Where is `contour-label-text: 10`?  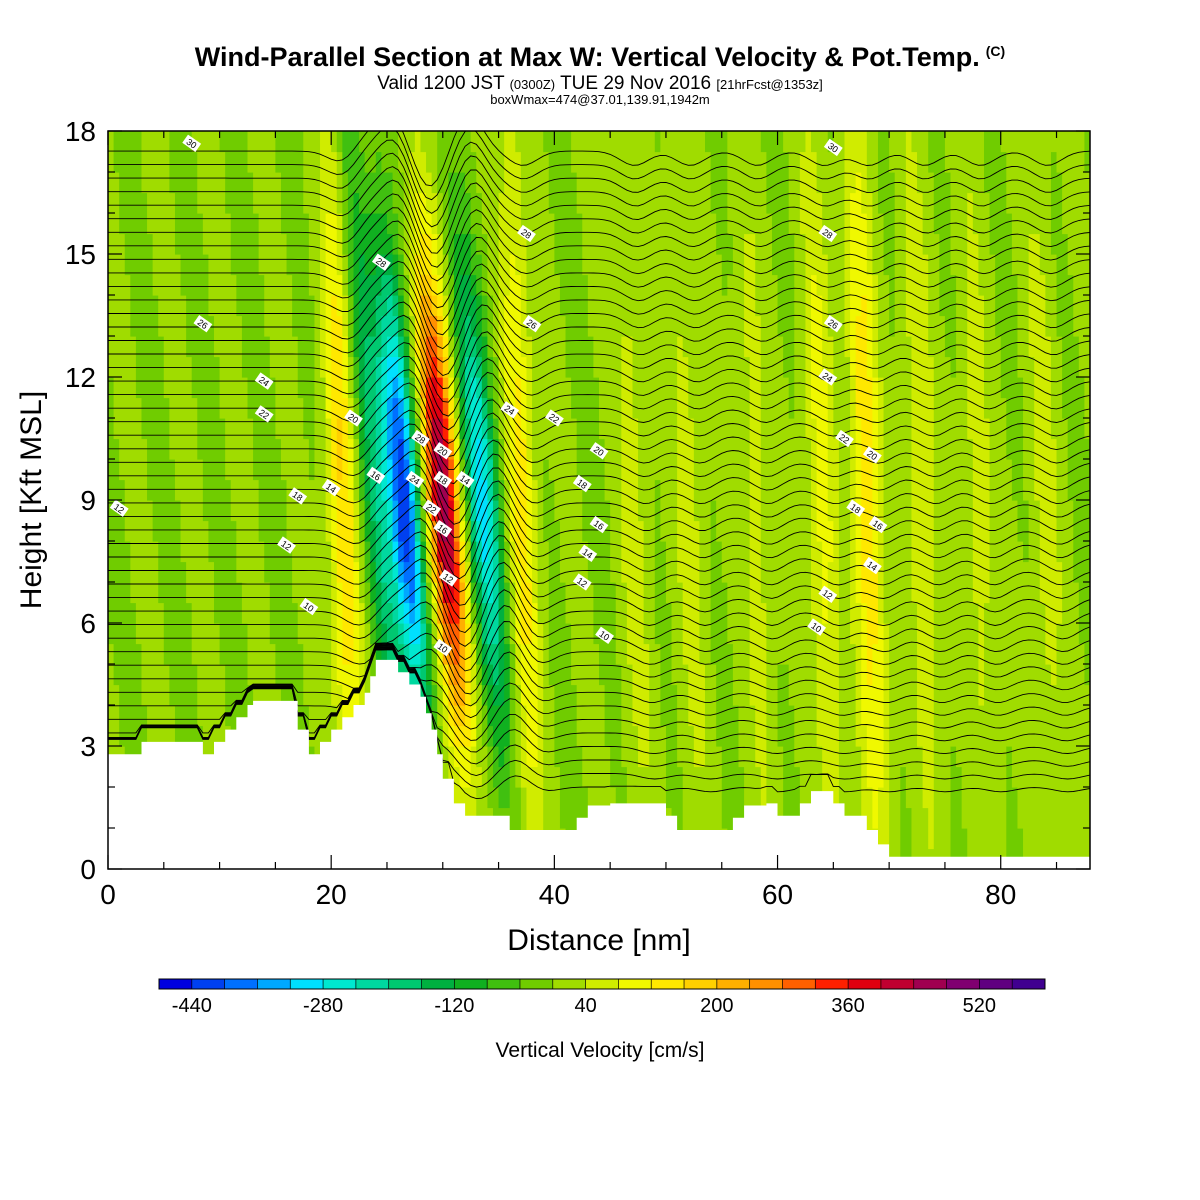
contour-label-text: 10 is located at coordinates (309, 607).